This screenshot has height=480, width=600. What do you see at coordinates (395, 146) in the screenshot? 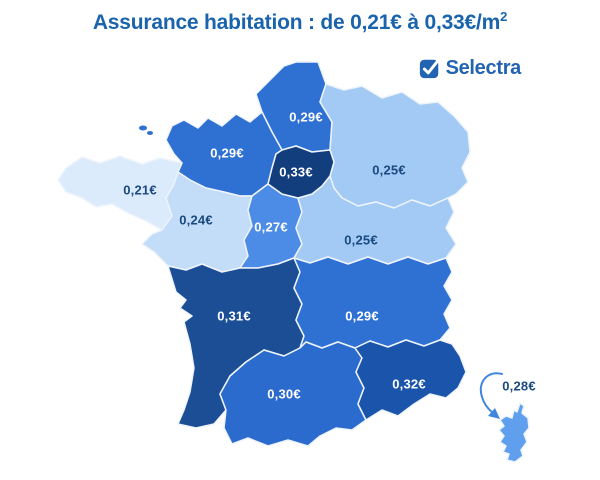
I see `region-grand-est` at bounding box center [395, 146].